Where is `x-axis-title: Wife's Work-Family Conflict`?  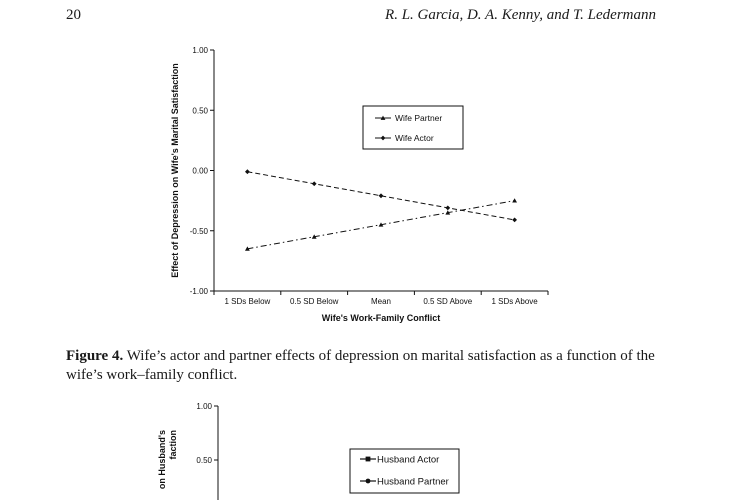
x-axis-title: Wife's Work-Family Conflict is located at coordinates (381, 318).